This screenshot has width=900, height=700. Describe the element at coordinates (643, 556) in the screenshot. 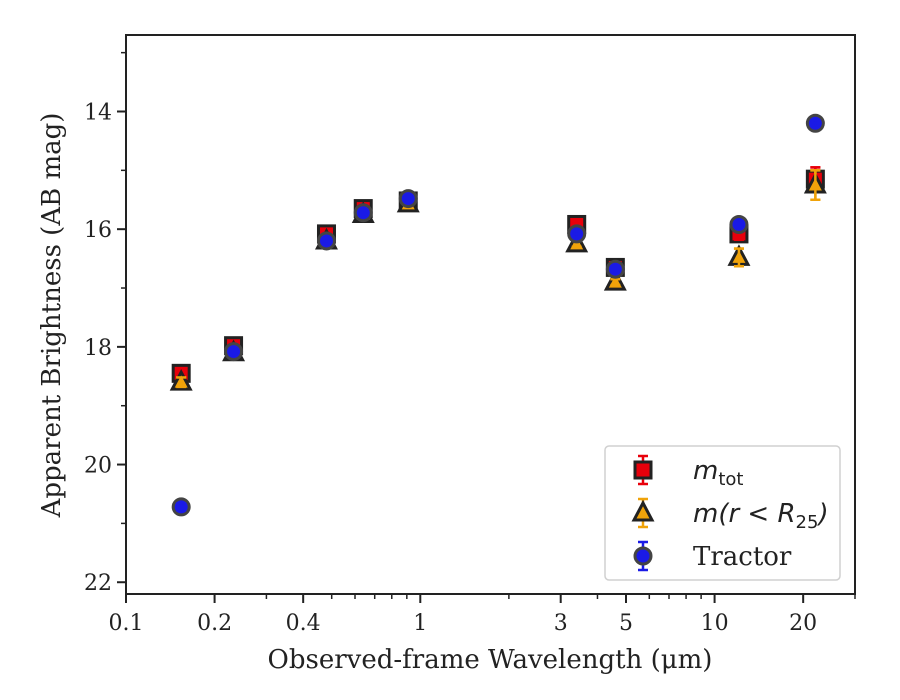

I see `legend-marker-circle` at that location.